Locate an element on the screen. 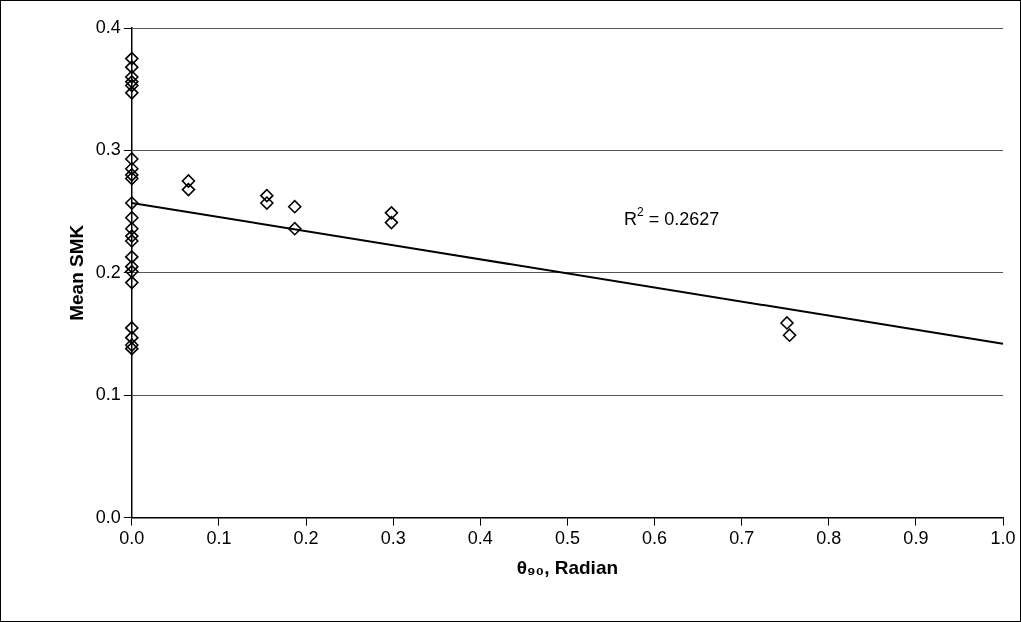 The image size is (1021, 622). x-tick-label: 0.9 is located at coordinates (916, 538).